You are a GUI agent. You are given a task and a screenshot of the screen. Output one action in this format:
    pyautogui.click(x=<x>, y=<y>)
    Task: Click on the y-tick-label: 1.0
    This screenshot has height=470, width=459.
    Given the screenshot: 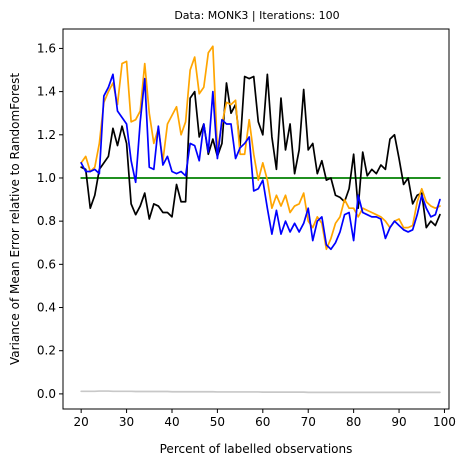 What is the action you would take?
    pyautogui.click(x=46, y=178)
    